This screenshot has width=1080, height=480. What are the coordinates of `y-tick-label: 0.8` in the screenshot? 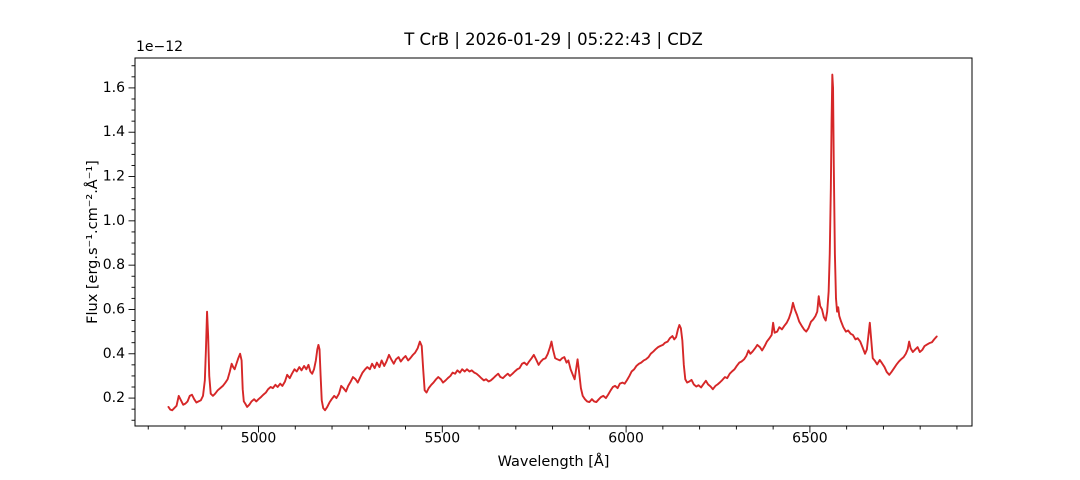 It's located at (114, 265).